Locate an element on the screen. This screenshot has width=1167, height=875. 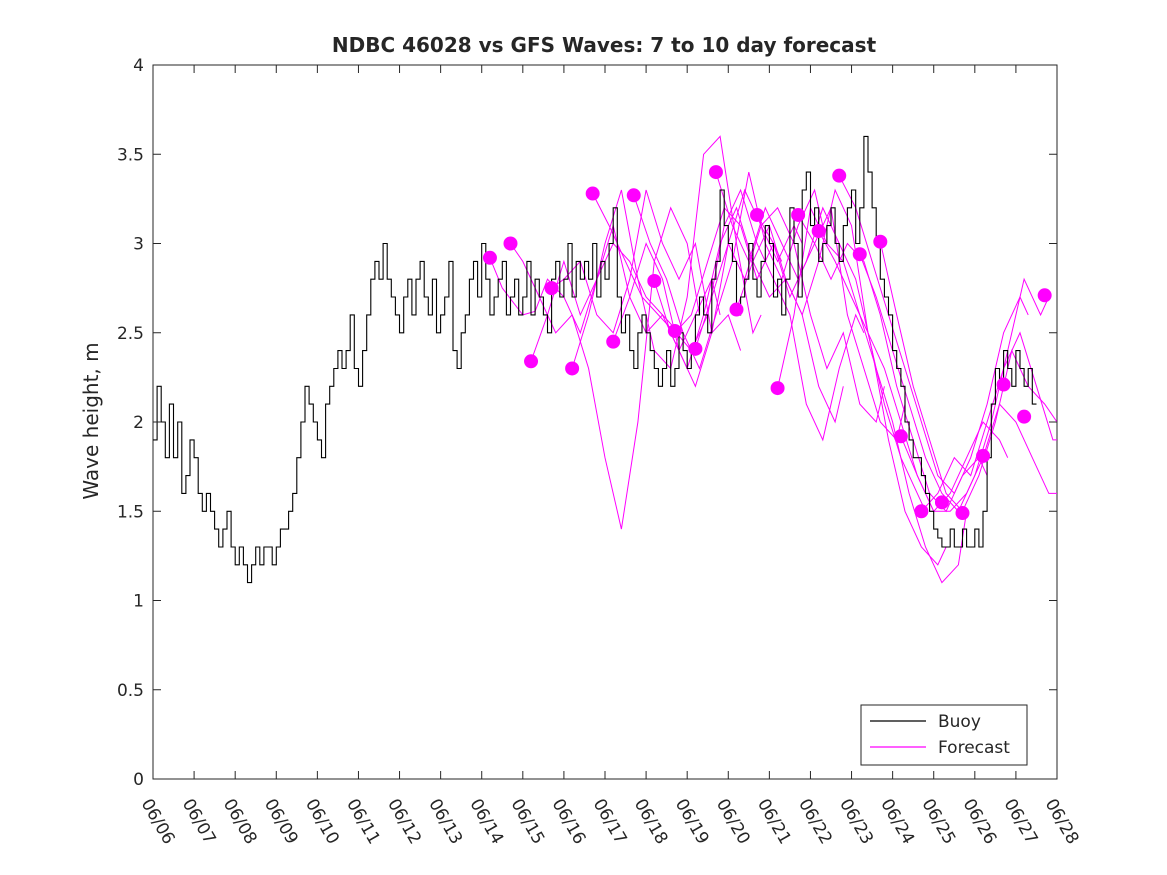
y-tick-label: 1 is located at coordinates (138, 602).